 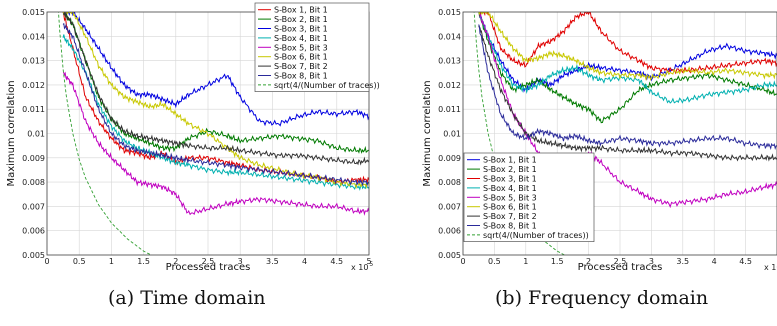 What do you see at coordinates (368, 261) in the screenshot?
I see `x-tick-label: 5` at bounding box center [368, 261].